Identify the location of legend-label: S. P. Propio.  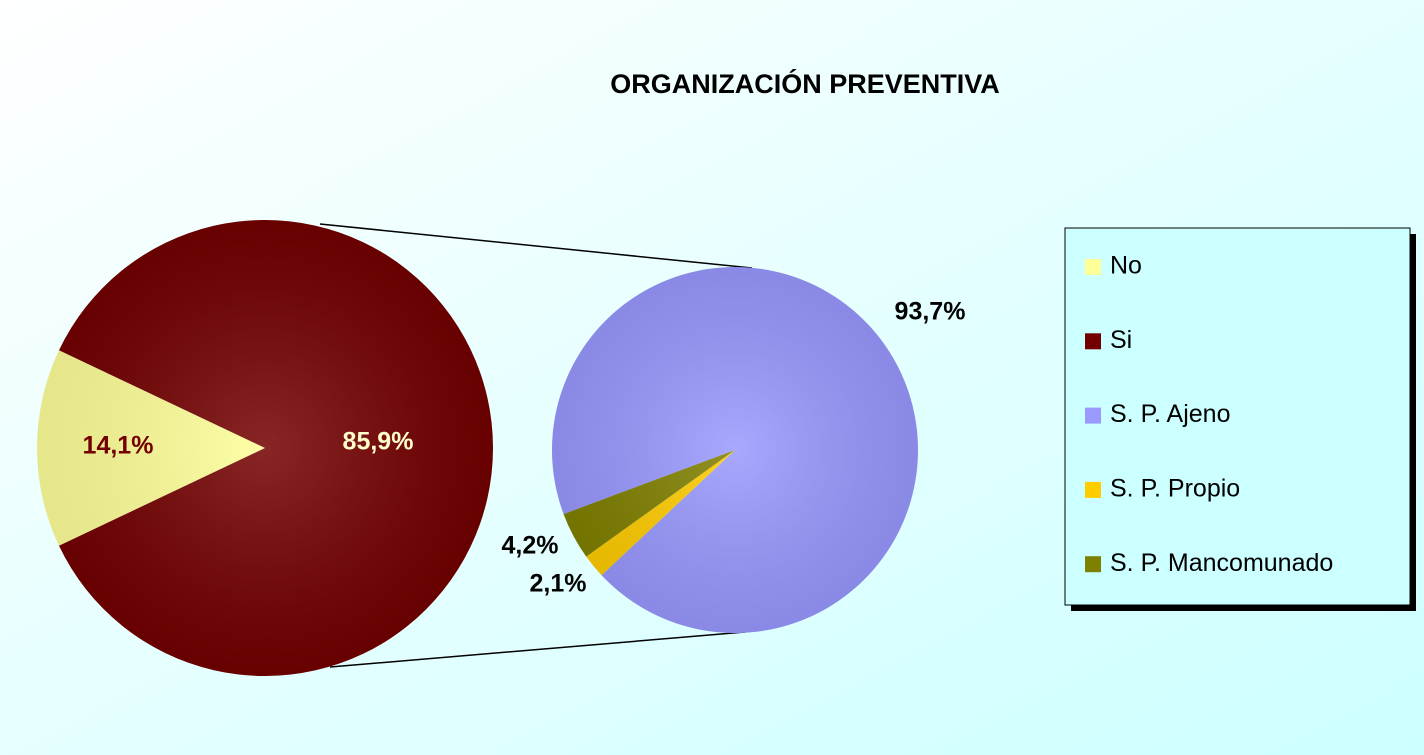
(1175, 489).